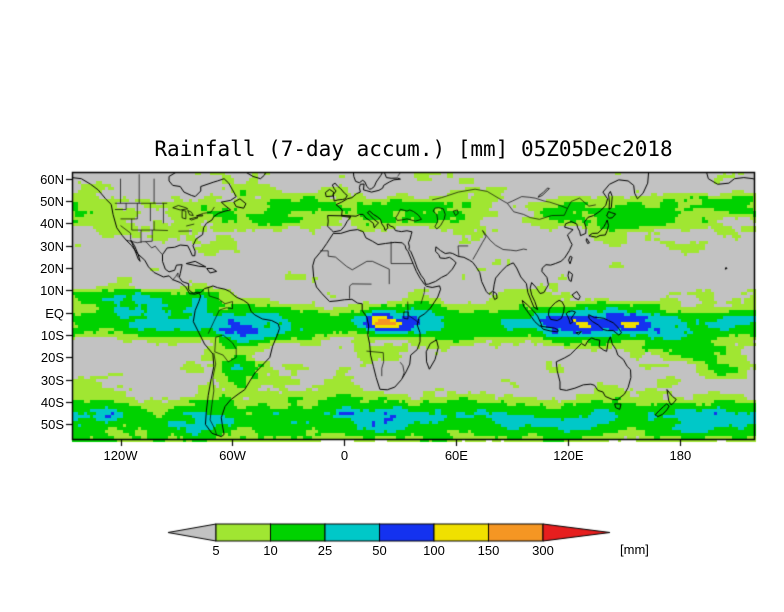  What do you see at coordinates (52, 269) in the screenshot?
I see `y-tick-label: 20N` at bounding box center [52, 269].